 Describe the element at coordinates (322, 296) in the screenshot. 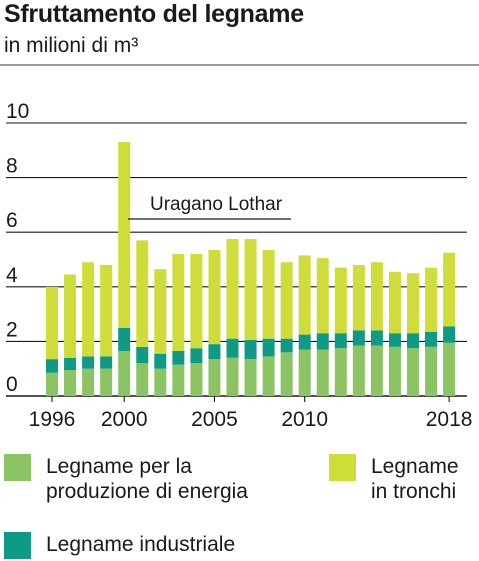

I see `bar-tronchi-2011` at that location.